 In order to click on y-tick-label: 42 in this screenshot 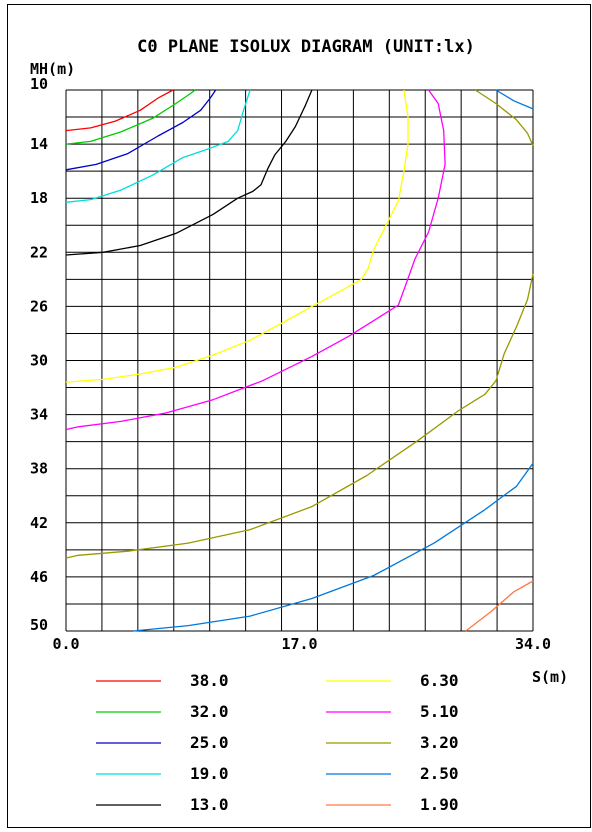, I will do `click(39, 523)`.